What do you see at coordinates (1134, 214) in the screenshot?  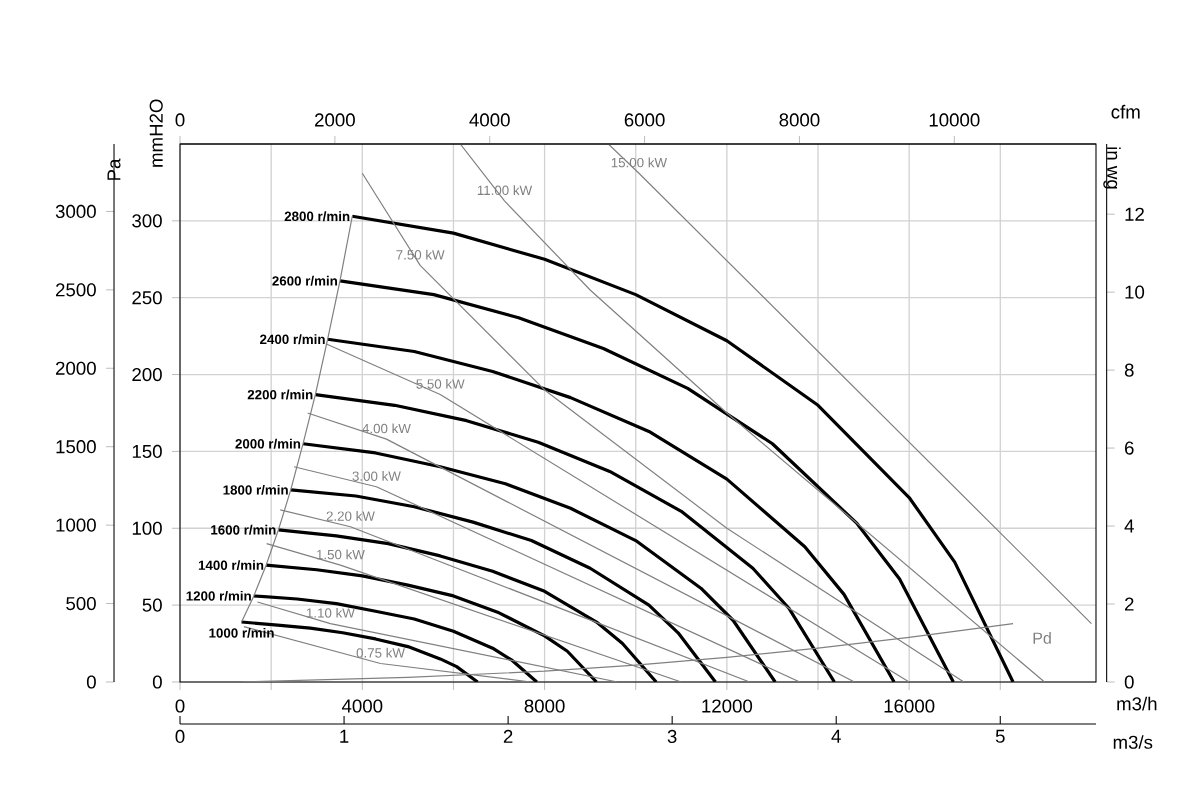 I see `y2-tick-label: 12` at bounding box center [1134, 214].